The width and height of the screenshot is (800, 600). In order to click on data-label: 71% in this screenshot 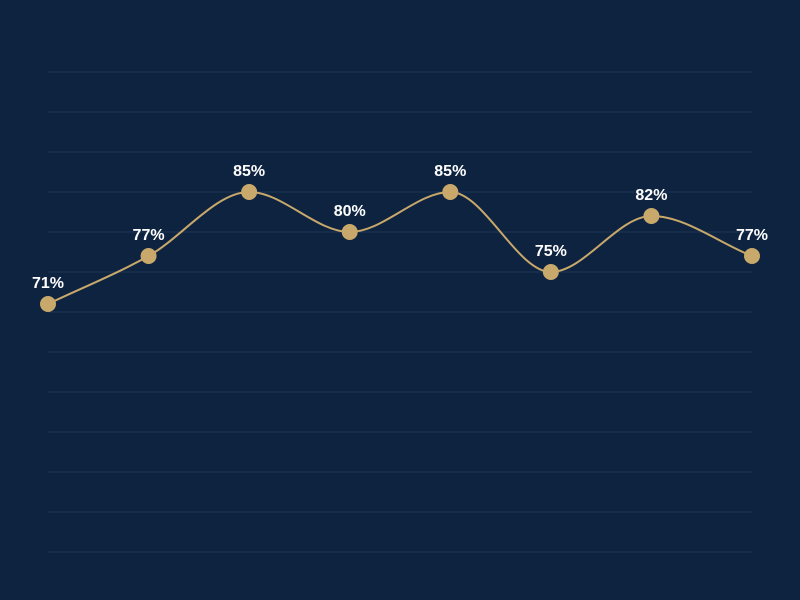, I will do `click(48, 283)`.